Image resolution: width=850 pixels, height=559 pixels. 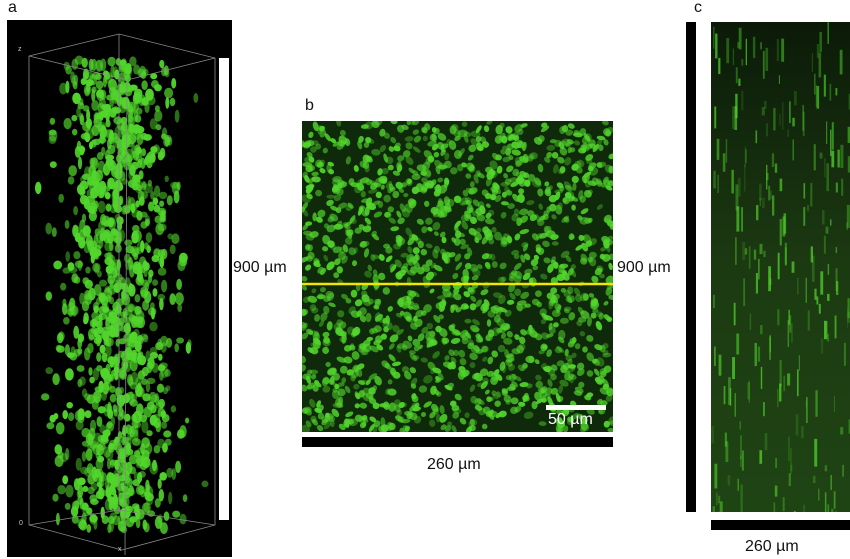 What do you see at coordinates (20, 49) in the screenshot?
I see `axis-z-label: z` at bounding box center [20, 49].